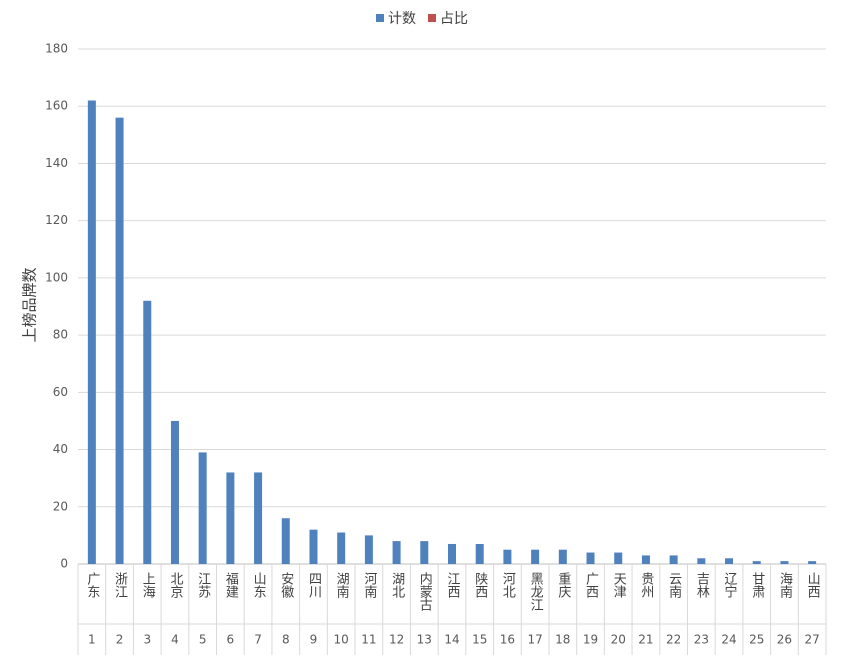 This screenshot has width=849, height=659. I want to click on x-rank-label: 25, so click(756, 640).